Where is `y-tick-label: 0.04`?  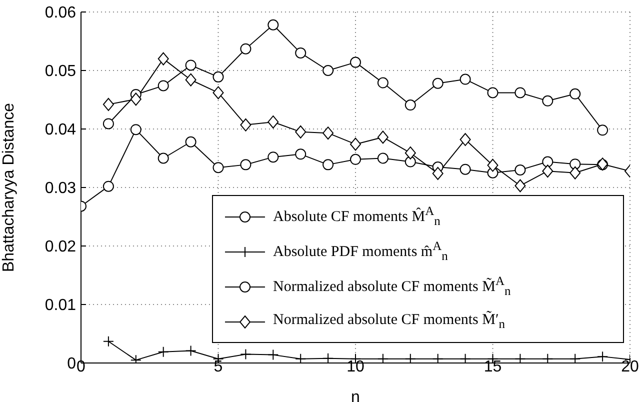 y-tick-label: 0.04 is located at coordinates (60, 130).